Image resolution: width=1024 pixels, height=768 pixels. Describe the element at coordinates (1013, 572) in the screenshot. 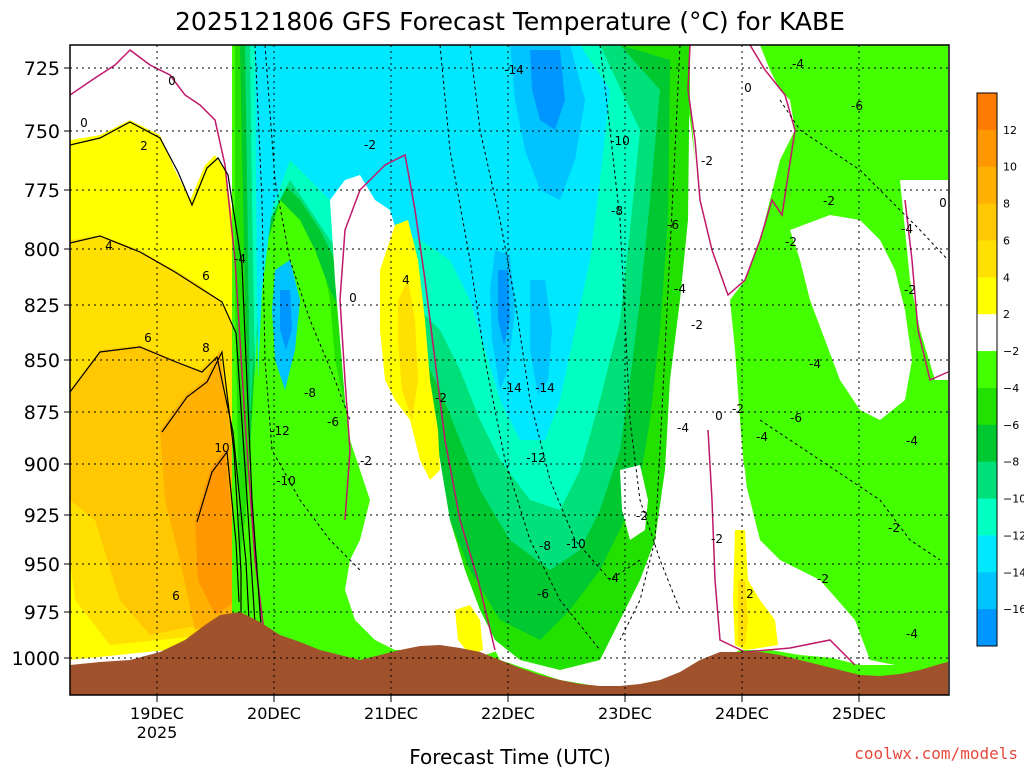

I see `colorbar-tick-label: −14` at that location.